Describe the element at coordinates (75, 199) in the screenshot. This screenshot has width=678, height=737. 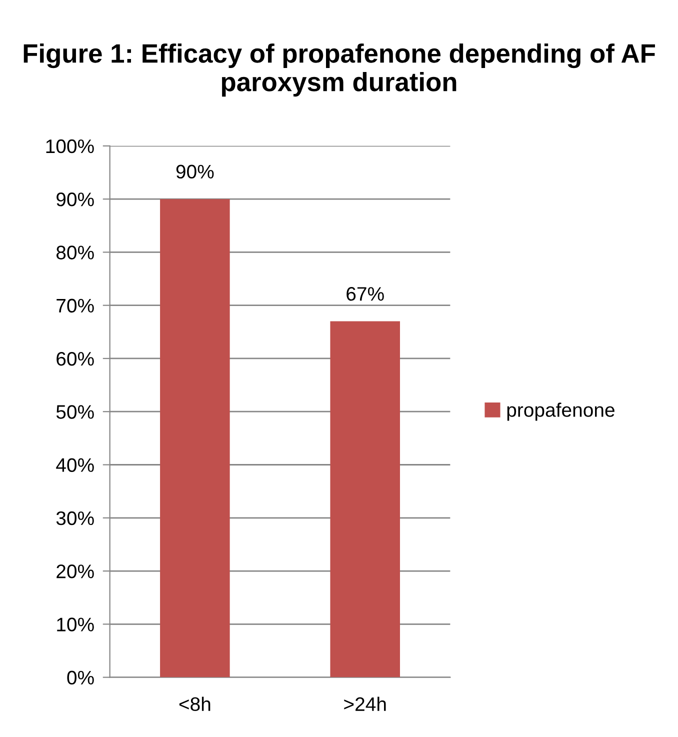
I see `y-tick-label: 90%` at that location.